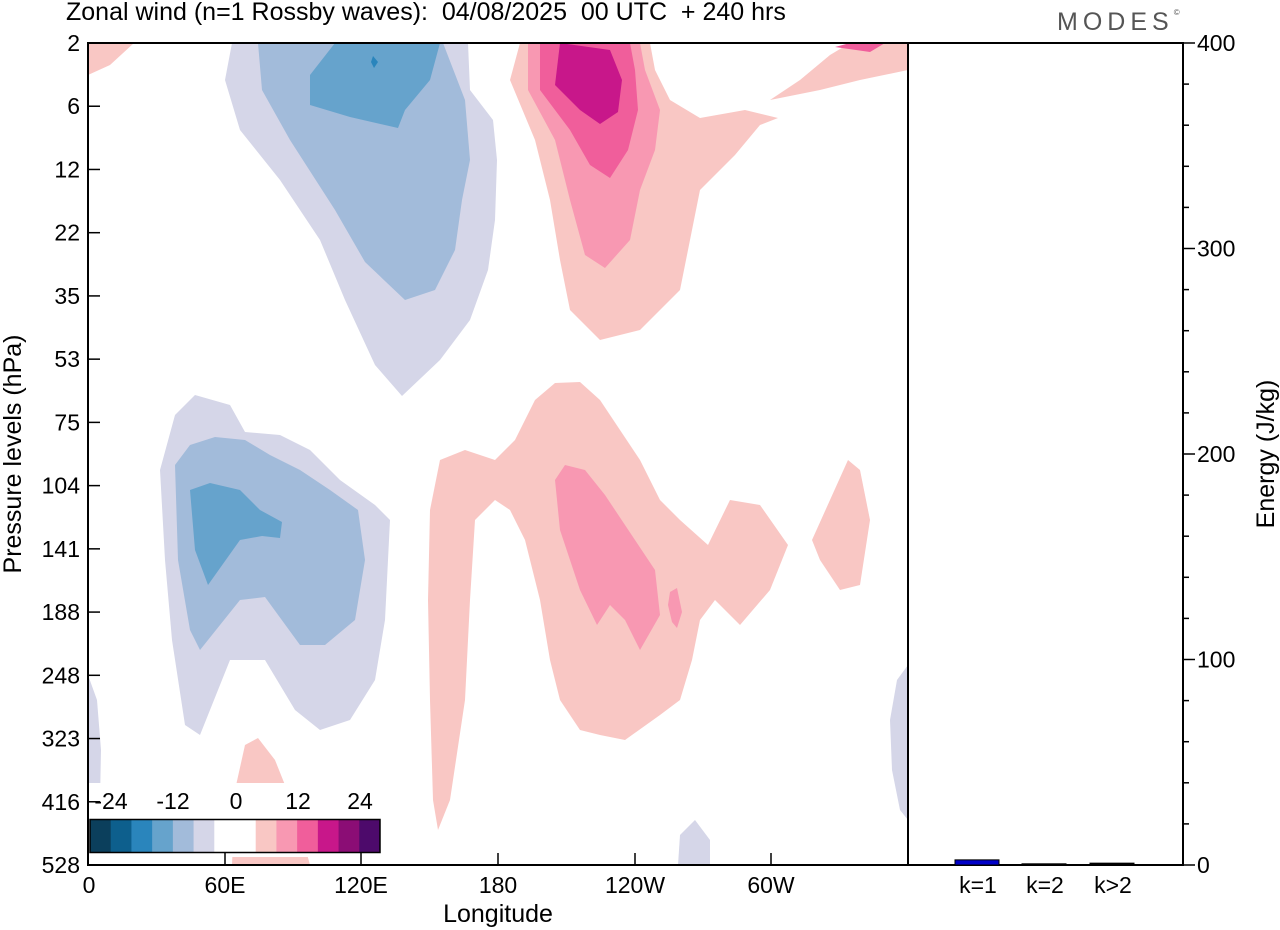 The image size is (1280, 930). What do you see at coordinates (675, 608) in the screenshot?
I see `contour-lower-pos-2b` at bounding box center [675, 608].